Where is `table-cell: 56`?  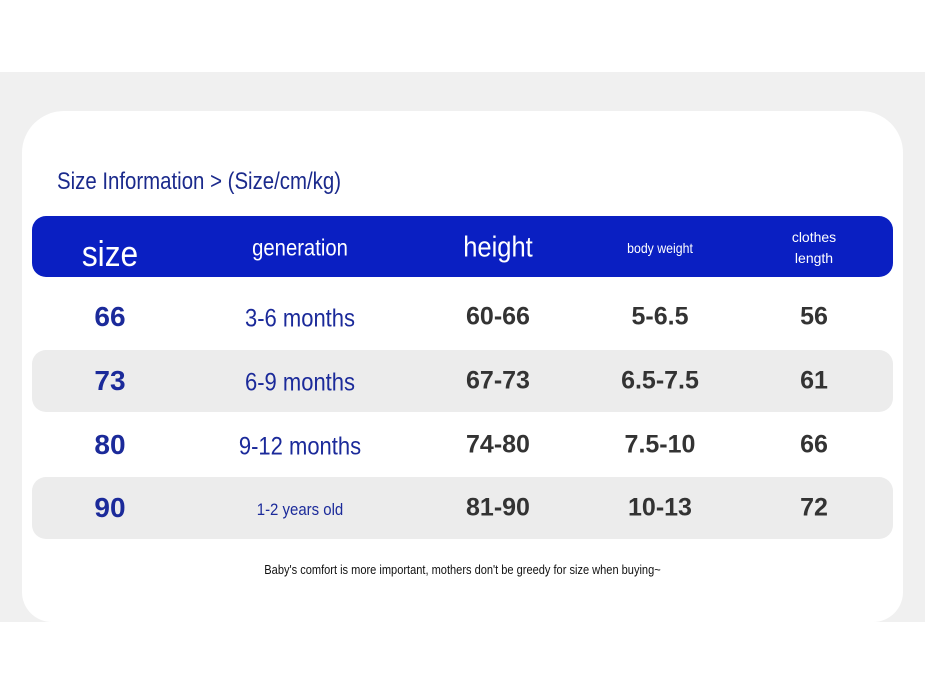
table-cell: 56 is located at coordinates (814, 316).